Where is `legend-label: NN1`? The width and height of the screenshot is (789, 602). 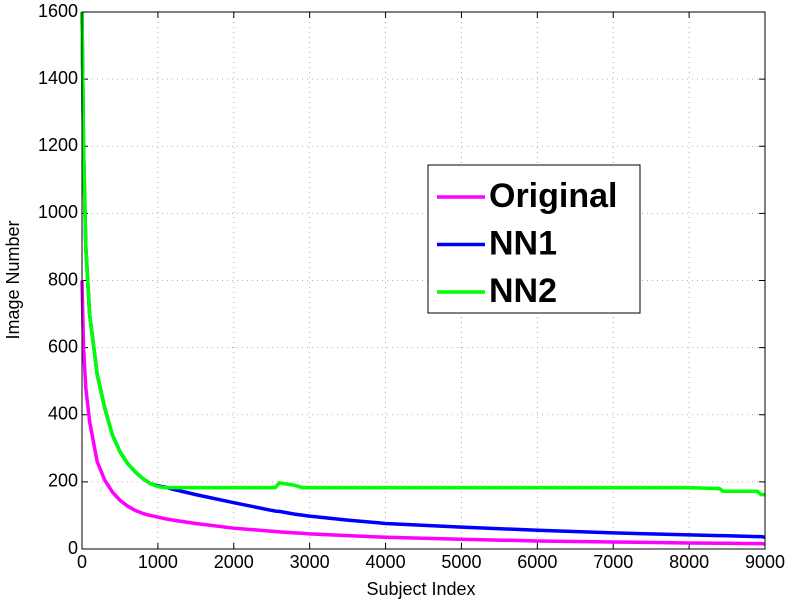 legend-label: NN1 is located at coordinates (523, 243).